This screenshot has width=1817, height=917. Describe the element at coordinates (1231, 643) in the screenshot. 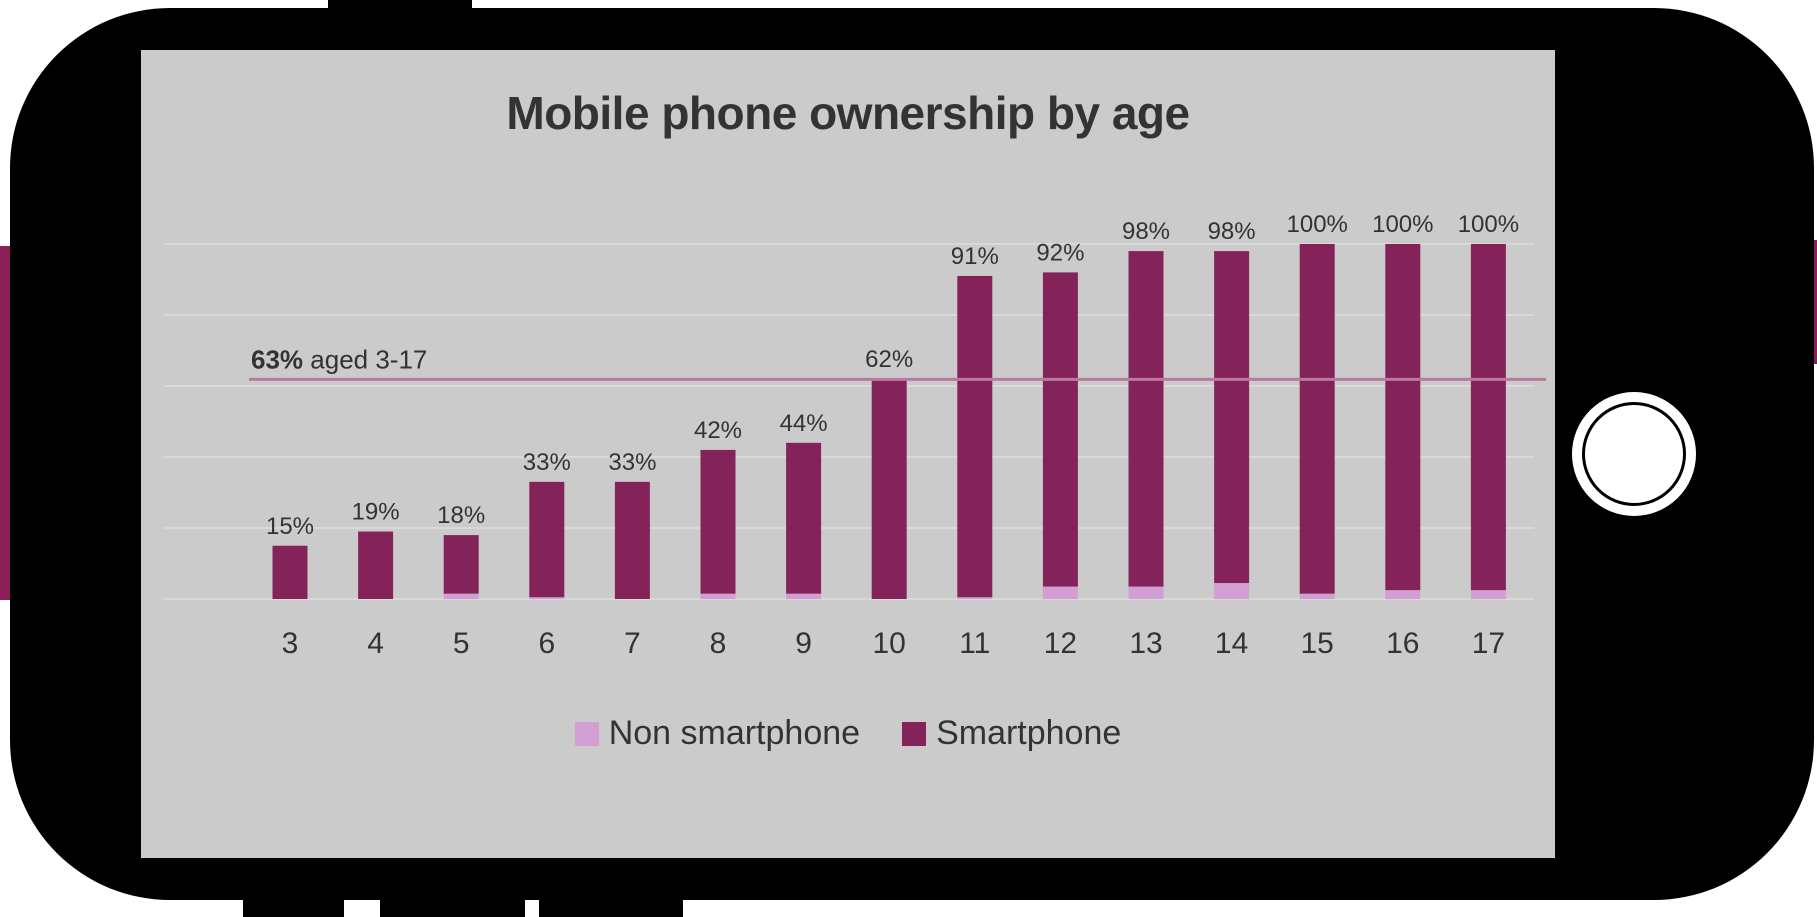

I see `x-tick-label-14: 14` at that location.